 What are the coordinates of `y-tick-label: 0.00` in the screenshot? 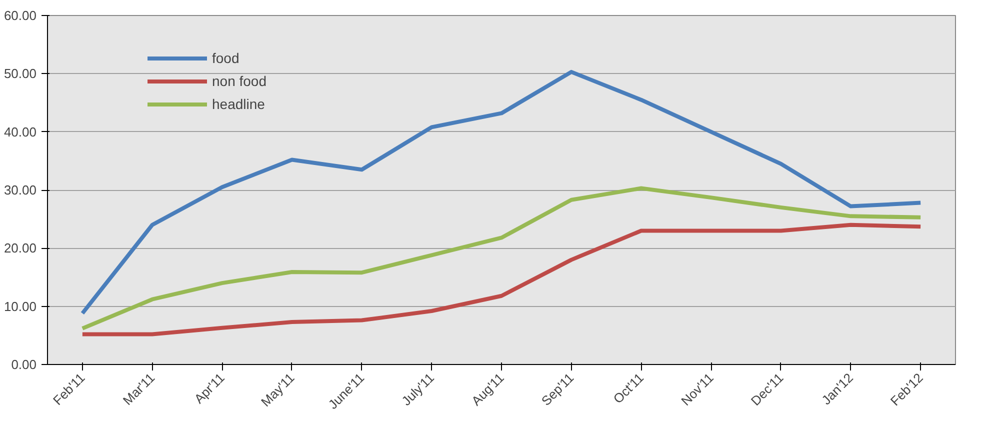 It's located at (24, 364).